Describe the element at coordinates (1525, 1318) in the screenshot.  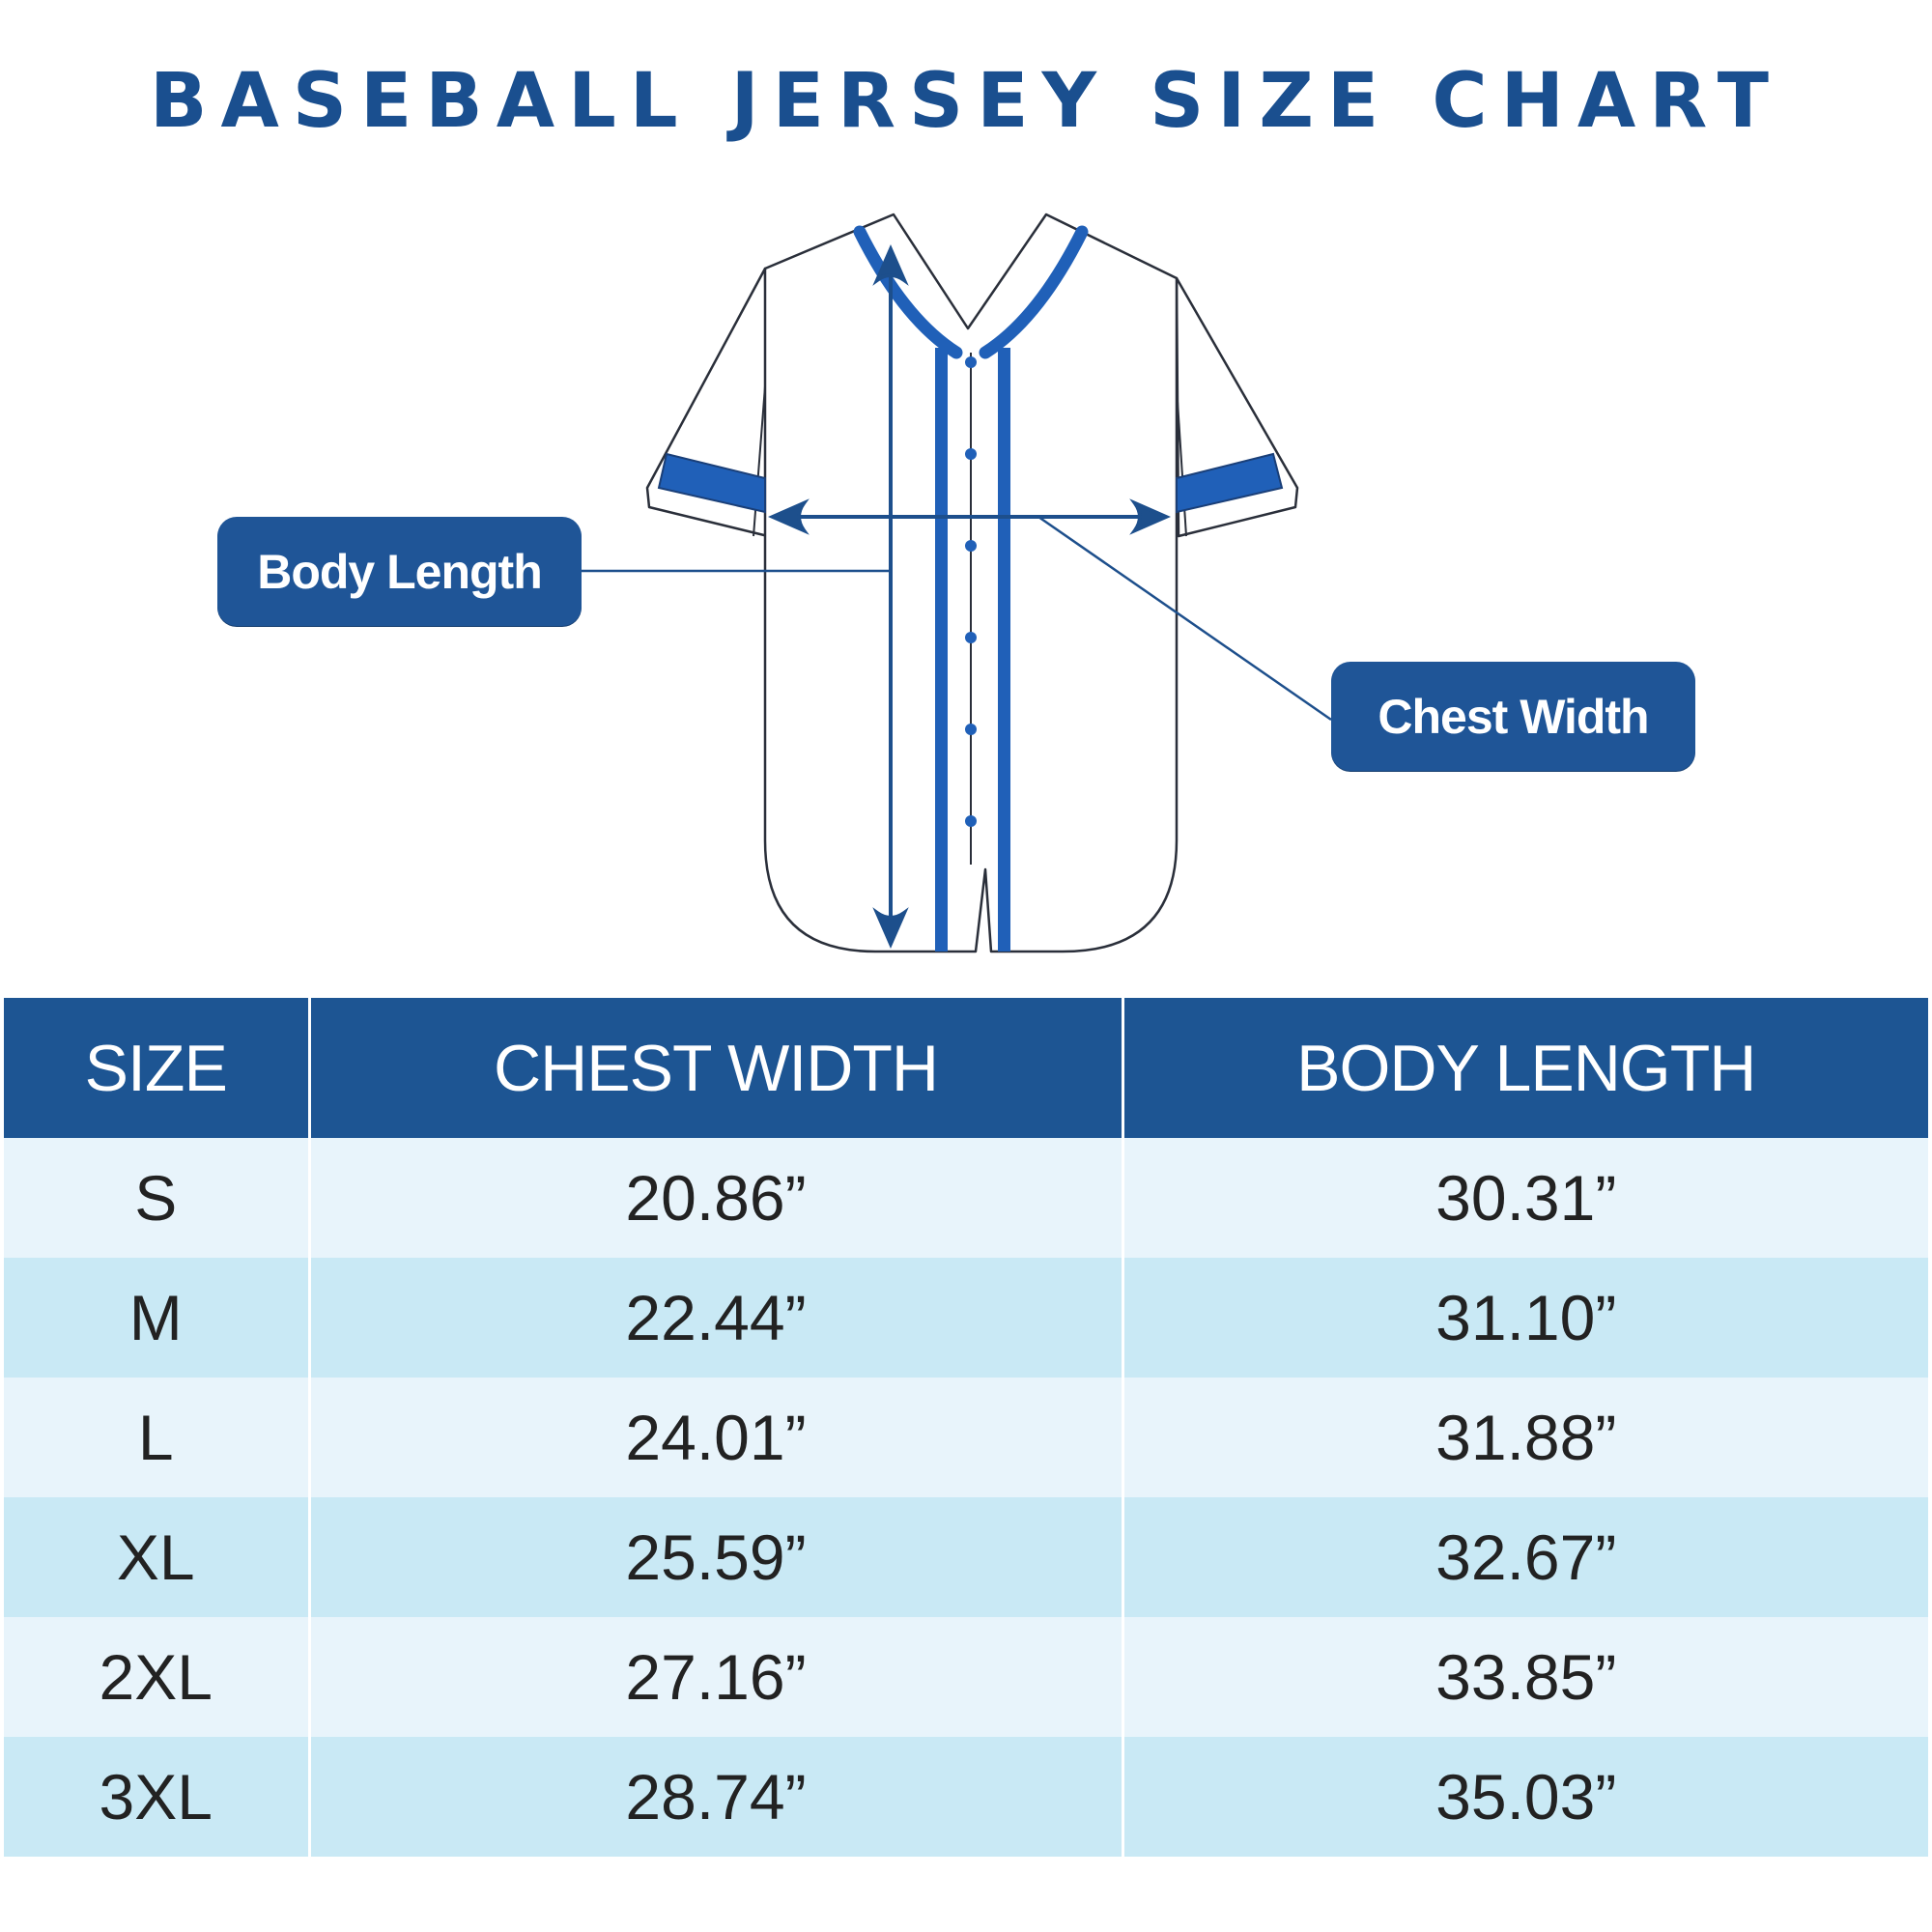
I see `body-length-cell: 31.10”` at that location.